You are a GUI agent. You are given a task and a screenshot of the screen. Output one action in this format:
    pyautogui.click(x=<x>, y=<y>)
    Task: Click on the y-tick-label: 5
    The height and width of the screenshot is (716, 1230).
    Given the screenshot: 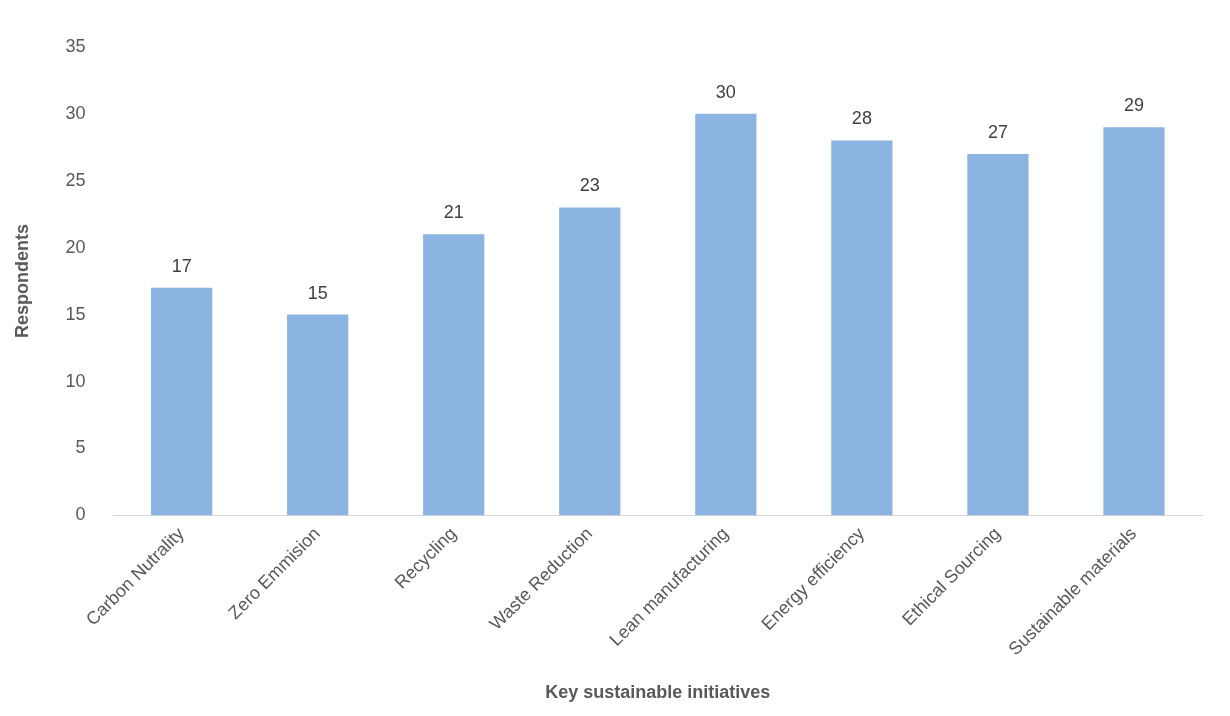 What is the action you would take?
    pyautogui.click(x=80, y=447)
    